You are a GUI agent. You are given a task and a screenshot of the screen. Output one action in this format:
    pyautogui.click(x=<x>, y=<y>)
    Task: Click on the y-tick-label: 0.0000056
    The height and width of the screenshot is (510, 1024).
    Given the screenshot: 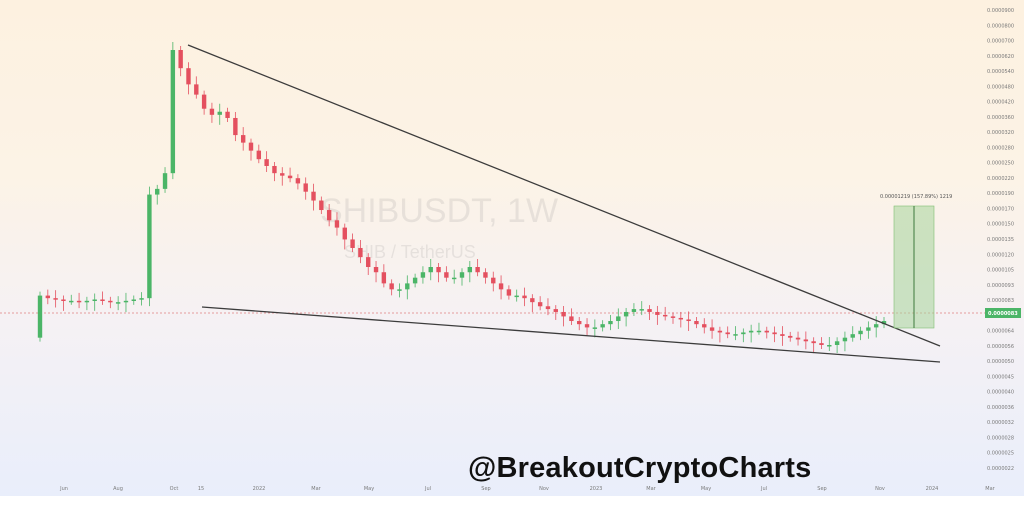 What is the action you would take?
    pyautogui.click(x=1000, y=347)
    